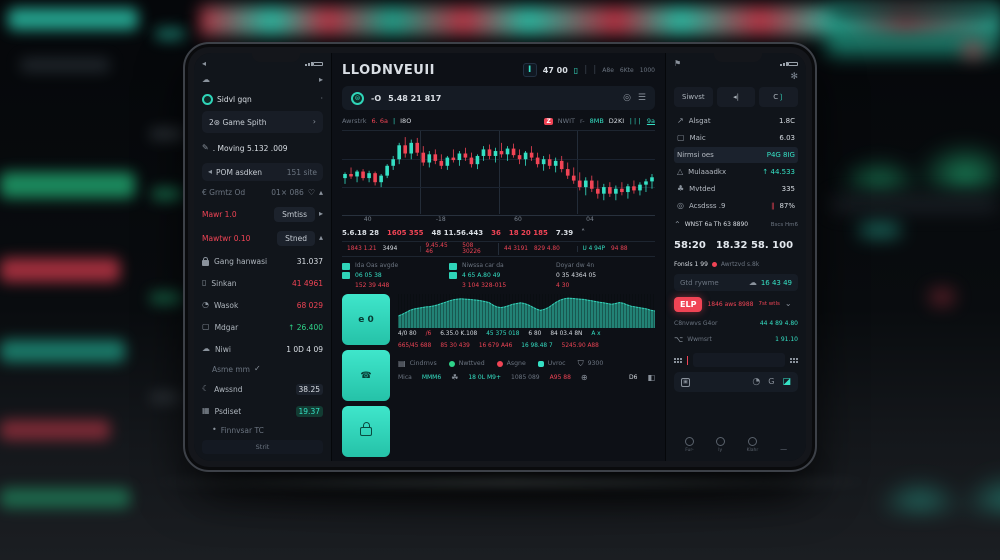  Describe the element at coordinates (262, 283) in the screenshot. I see `stat-row: ▯ Sinkan 41 4961` at that location.